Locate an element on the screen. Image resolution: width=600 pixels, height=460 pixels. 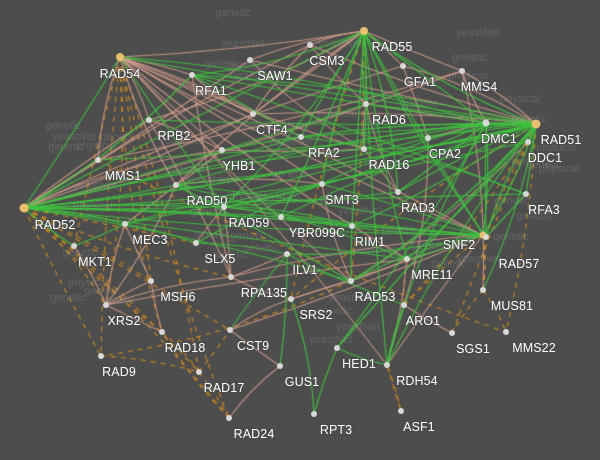
network-node-rad53 is located at coordinates (351, 281).